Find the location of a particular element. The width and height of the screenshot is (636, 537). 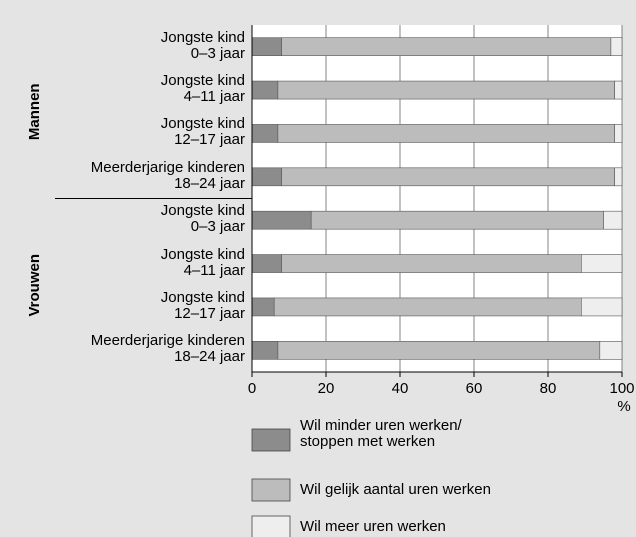

legend-label: Wil meer uren werken is located at coordinates (373, 526).